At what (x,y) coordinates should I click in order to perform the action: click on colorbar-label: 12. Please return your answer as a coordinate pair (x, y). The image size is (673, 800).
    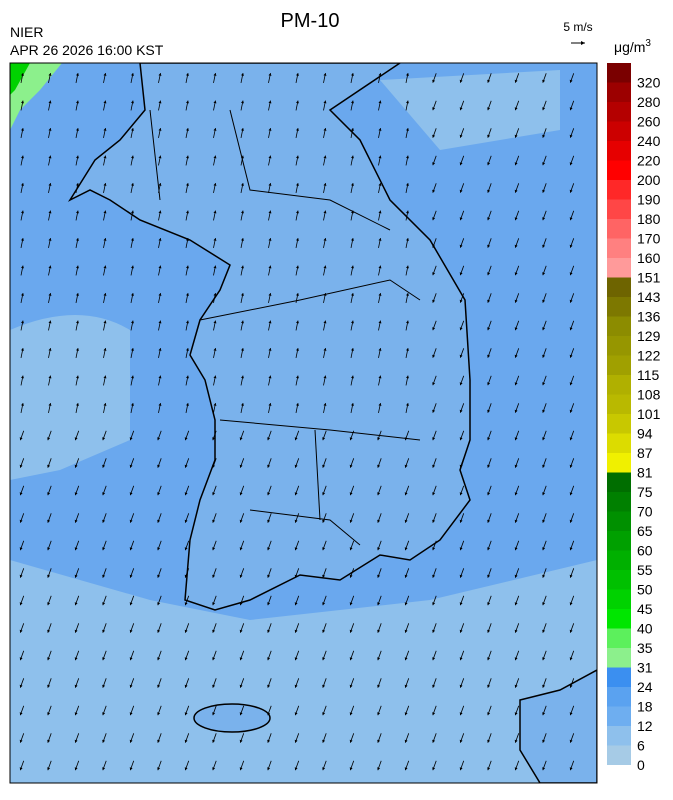
    Looking at the image, I should click on (645, 726).